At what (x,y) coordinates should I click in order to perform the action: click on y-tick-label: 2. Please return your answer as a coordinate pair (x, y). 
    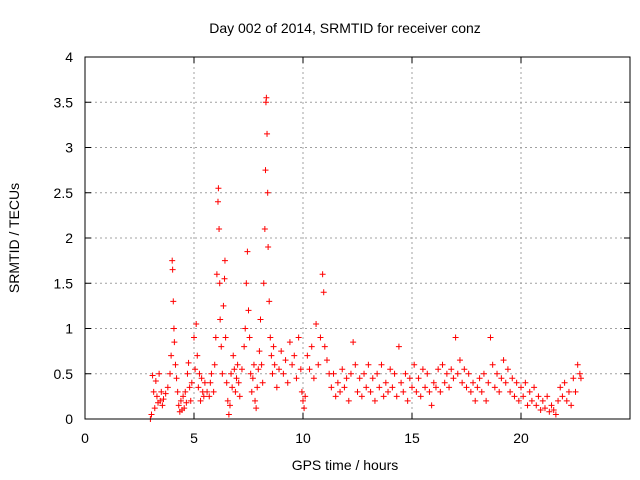
    Looking at the image, I should click on (69, 238).